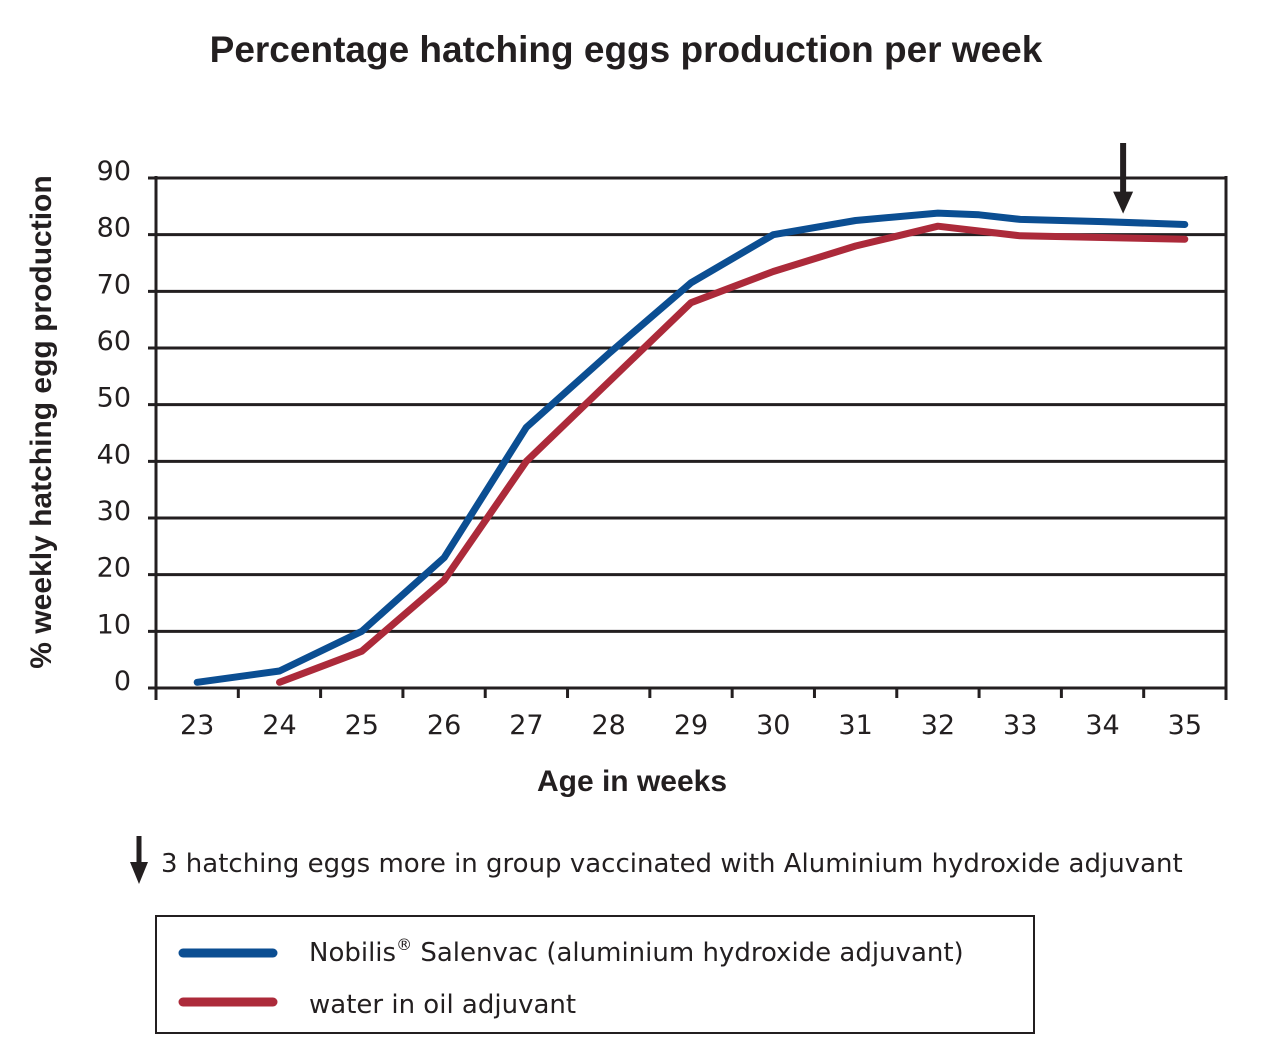 Image resolution: width=1280 pixels, height=1063 pixels. What do you see at coordinates (444, 725) in the screenshot?
I see `x-tick-label-26: 26` at bounding box center [444, 725].